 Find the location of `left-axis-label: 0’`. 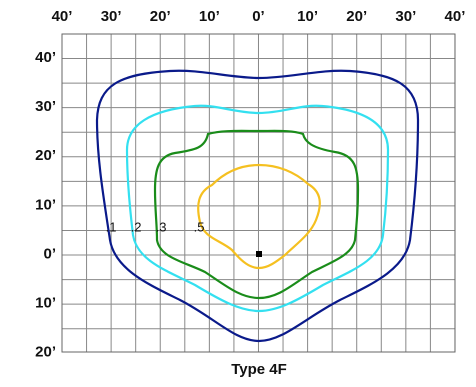

left-axis-label: 0’ is located at coordinates (49, 253).